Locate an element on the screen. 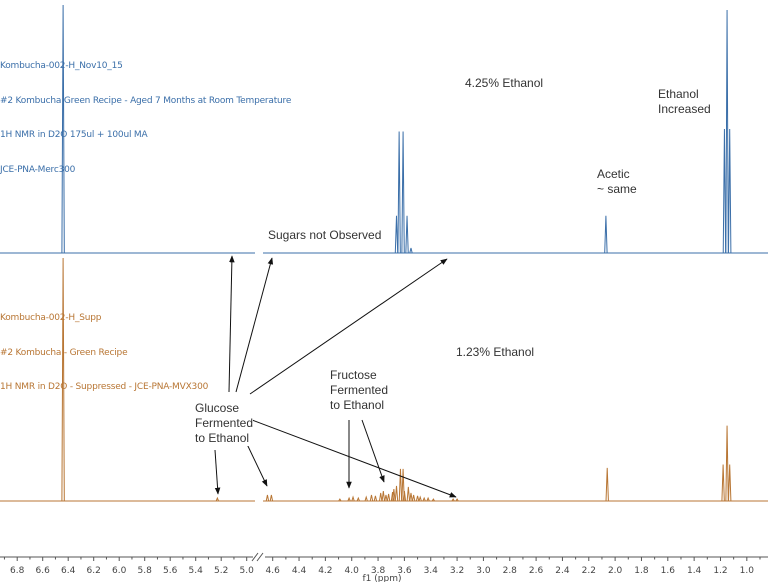  axis-tick-label: 5.6 is located at coordinates (170, 571).